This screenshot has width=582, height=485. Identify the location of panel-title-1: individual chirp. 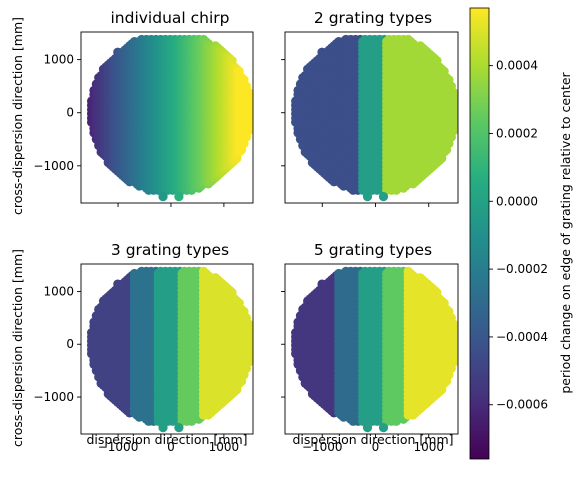
(169, 18).